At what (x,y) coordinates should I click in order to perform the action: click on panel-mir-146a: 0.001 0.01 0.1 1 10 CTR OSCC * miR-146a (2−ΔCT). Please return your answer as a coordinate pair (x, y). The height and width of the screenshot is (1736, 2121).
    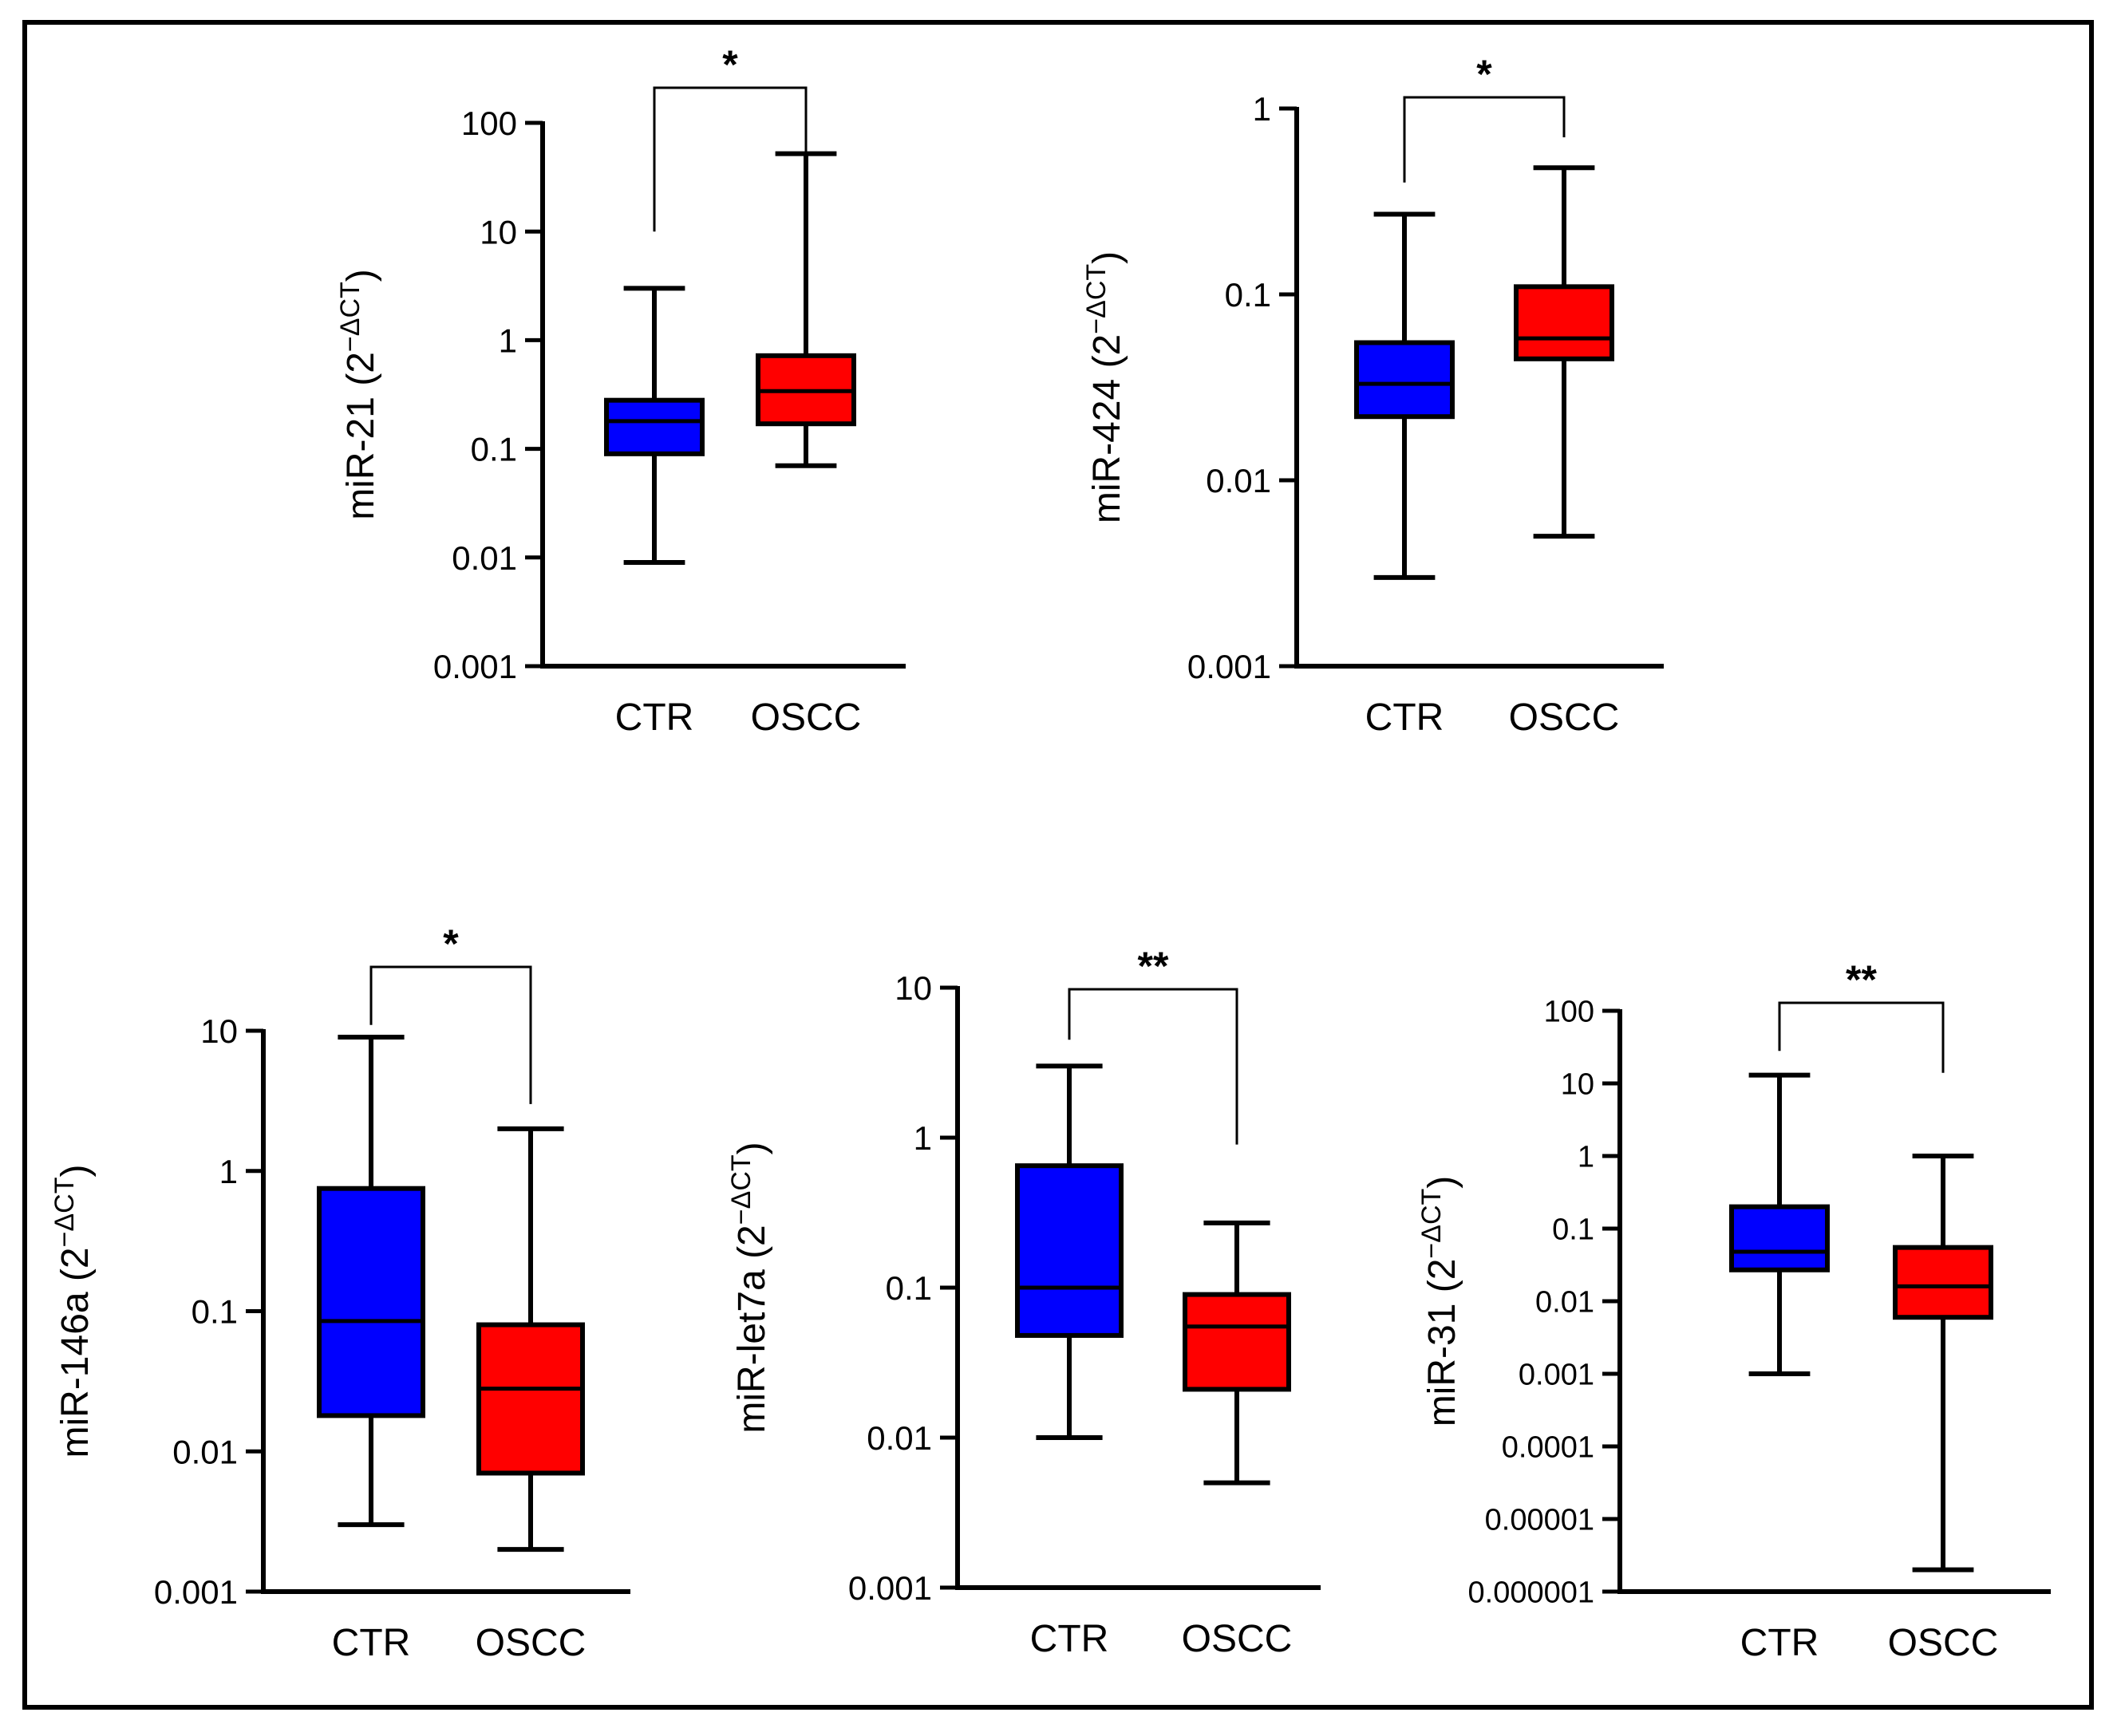
    Looking at the image, I should click on (339, 1292).